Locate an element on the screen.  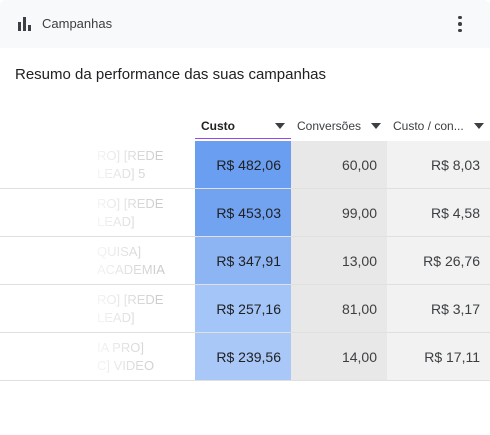
cost-per-conversion-cell: R$ 4,58 is located at coordinates (438, 212).